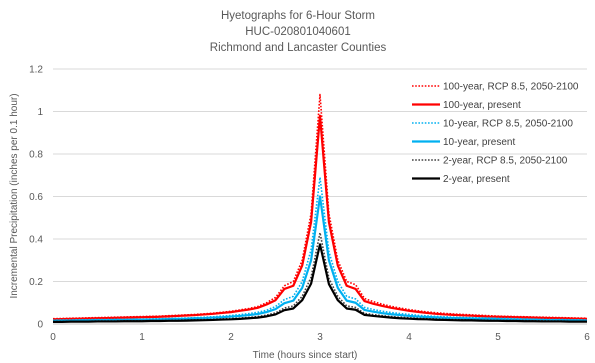  I want to click on y-tick-label: 0.6, so click(36, 197).